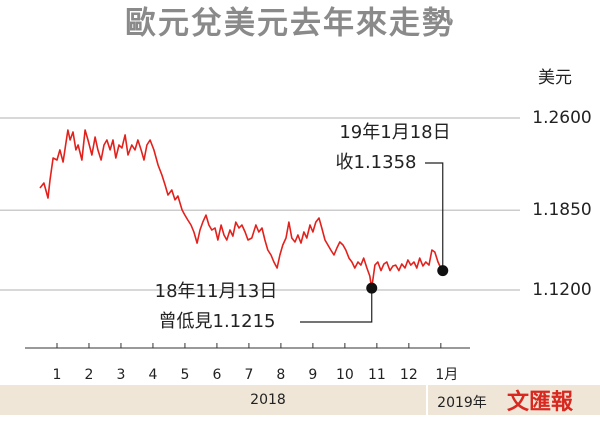 The width and height of the screenshot is (600, 422). Describe the element at coordinates (462, 403) in the screenshot. I see `year-label: 2019年` at that location.